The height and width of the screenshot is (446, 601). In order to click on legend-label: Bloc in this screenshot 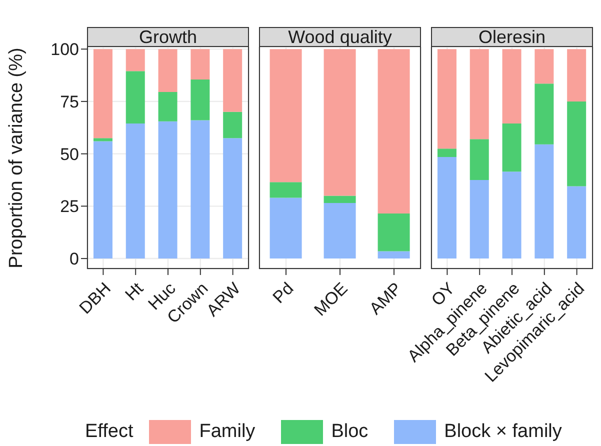, I will do `click(349, 432)`.